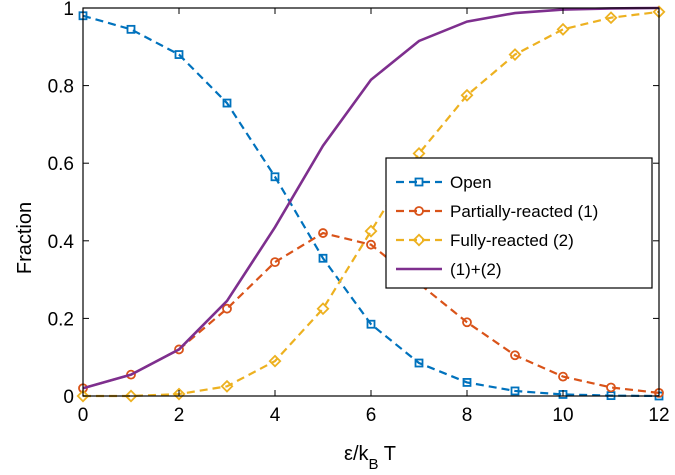  What do you see at coordinates (61, 319) in the screenshot?
I see `y-tick-label: 0.2` at bounding box center [61, 319].